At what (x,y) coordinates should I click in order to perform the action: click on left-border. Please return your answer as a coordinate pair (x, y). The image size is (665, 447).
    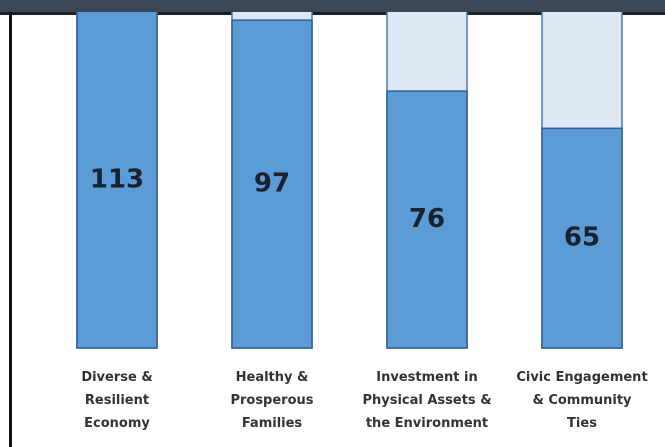
    Looking at the image, I should click on (10, 229).